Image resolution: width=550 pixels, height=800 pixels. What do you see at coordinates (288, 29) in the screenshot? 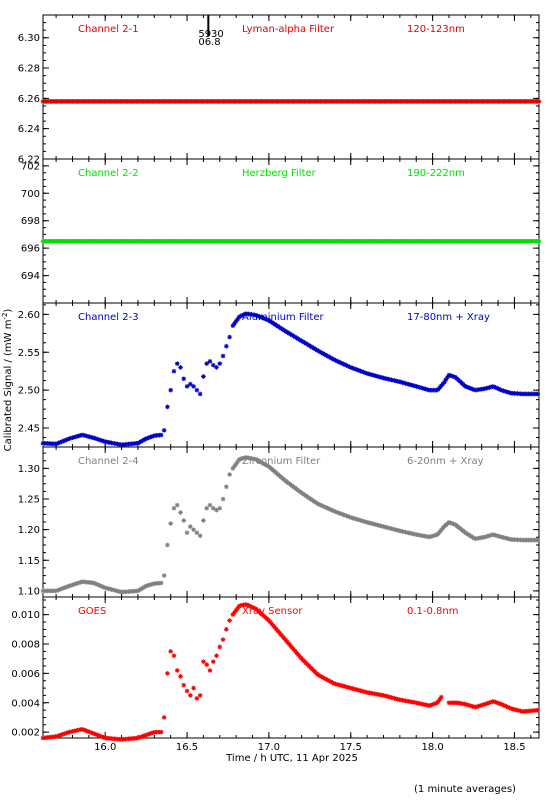
I see `filter-label: Lyman-alpha Filter` at bounding box center [288, 29].